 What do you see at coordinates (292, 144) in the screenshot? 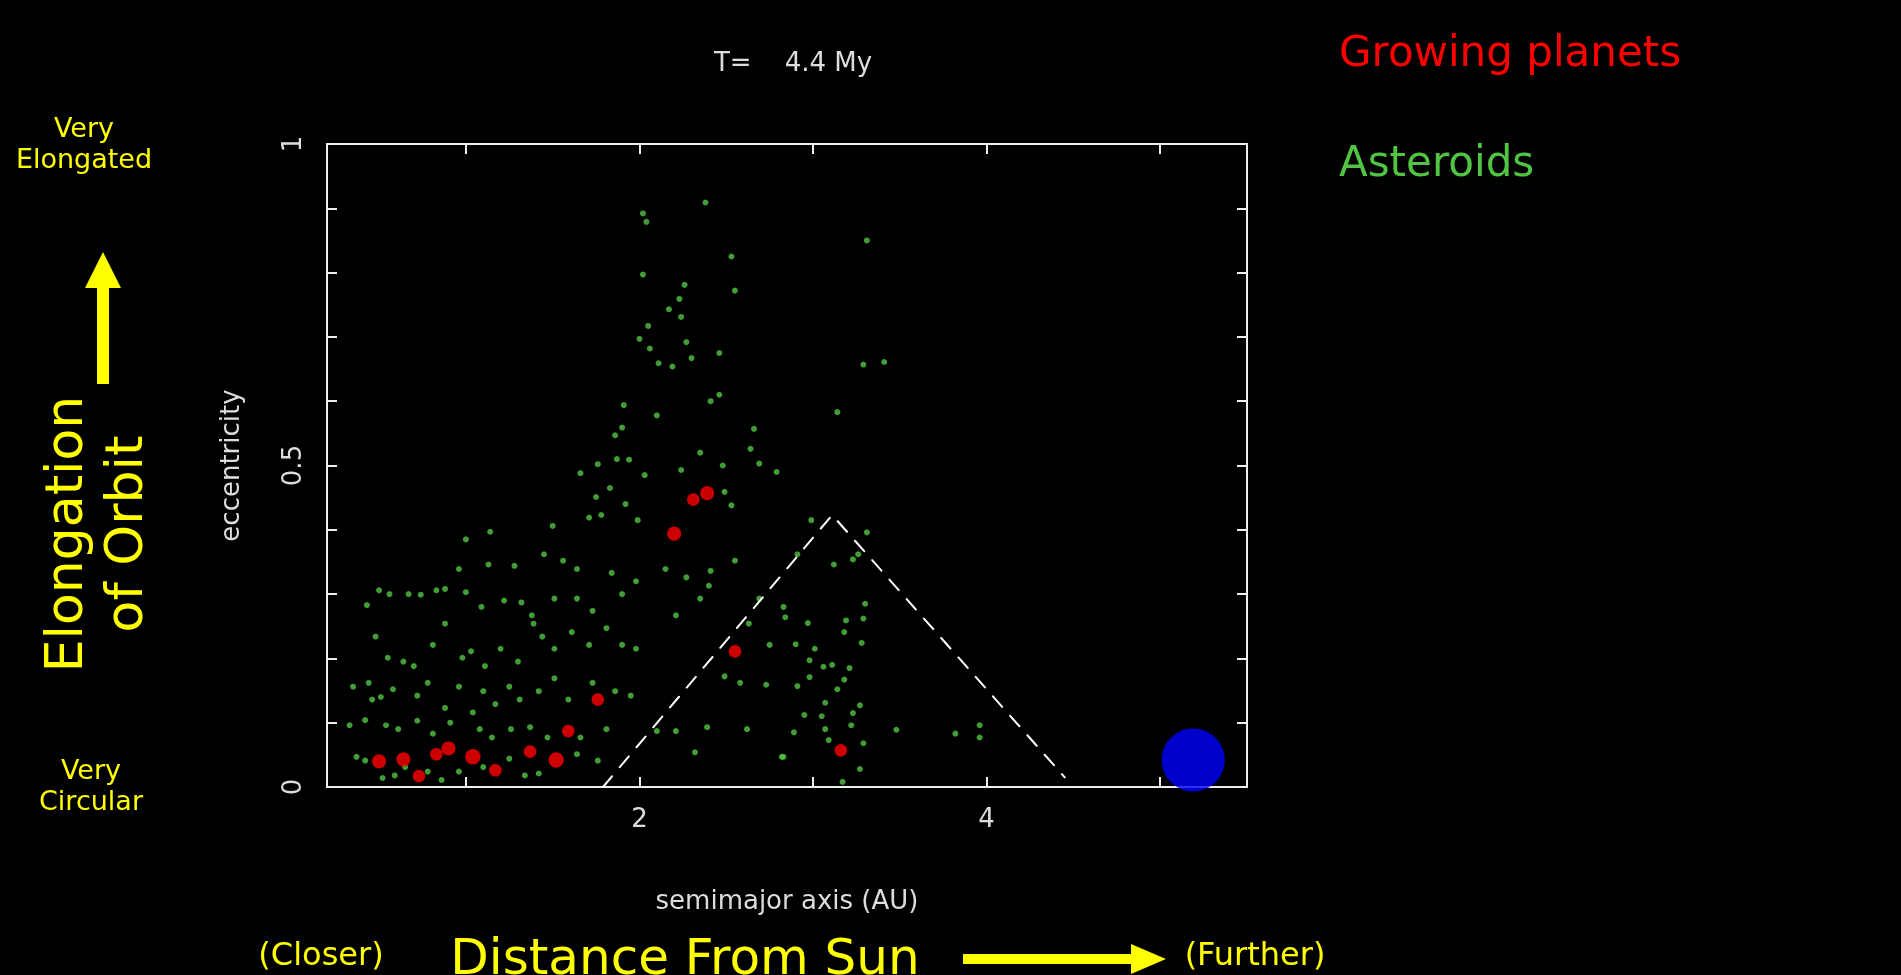
I see `y-tick-label: 1` at bounding box center [292, 144].